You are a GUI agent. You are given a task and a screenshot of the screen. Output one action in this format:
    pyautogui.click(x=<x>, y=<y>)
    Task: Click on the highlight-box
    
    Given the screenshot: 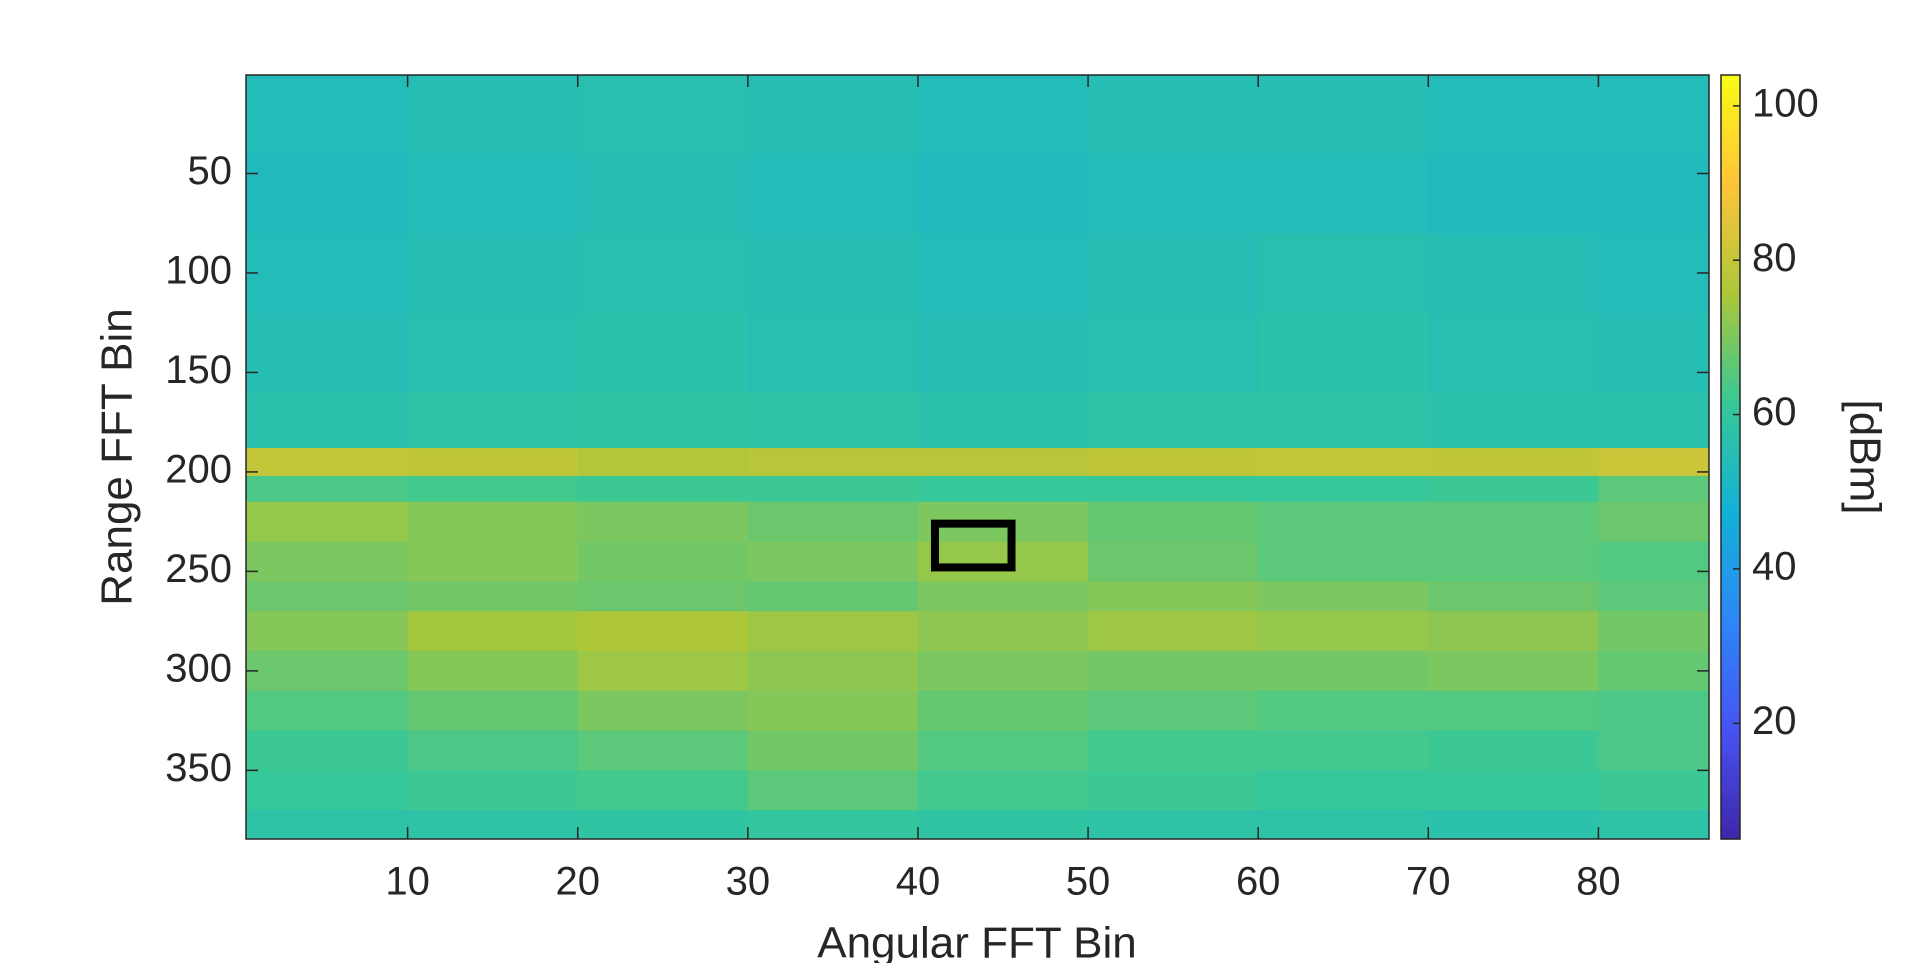 What is the action you would take?
    pyautogui.click(x=973, y=545)
    